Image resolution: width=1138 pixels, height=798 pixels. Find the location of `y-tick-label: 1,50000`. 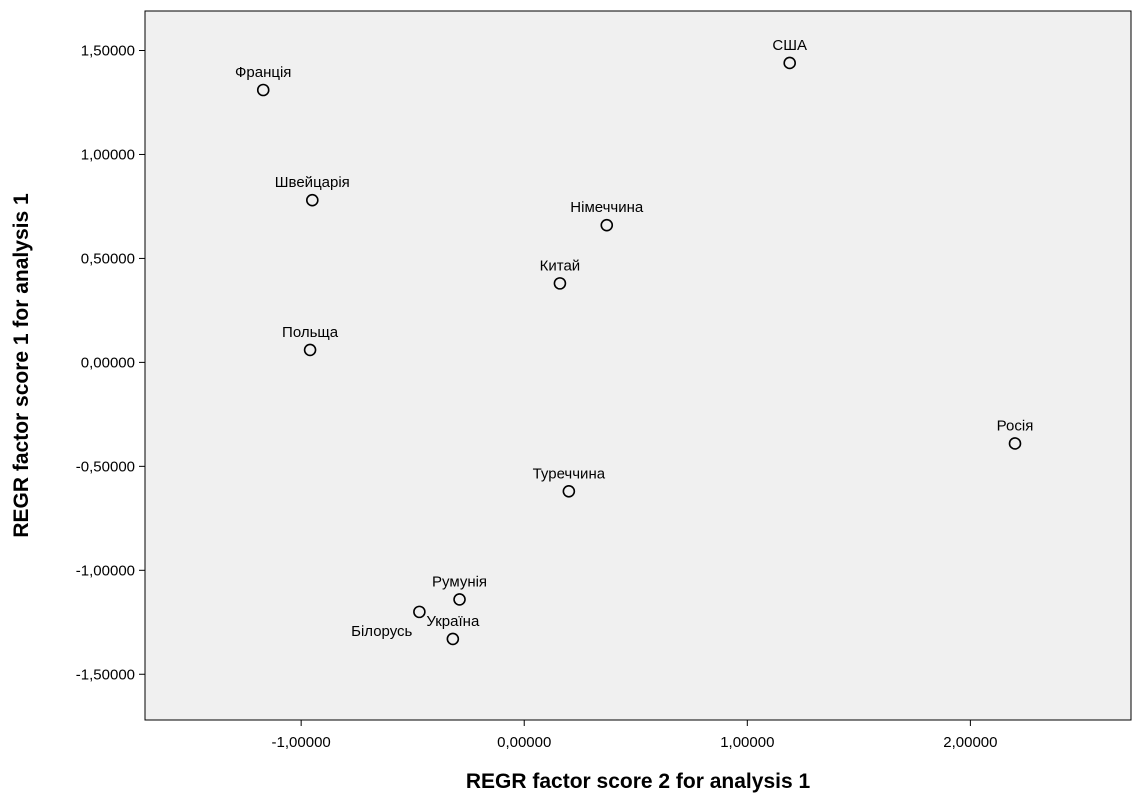

y-tick-label: 1,50000 is located at coordinates (108, 51).